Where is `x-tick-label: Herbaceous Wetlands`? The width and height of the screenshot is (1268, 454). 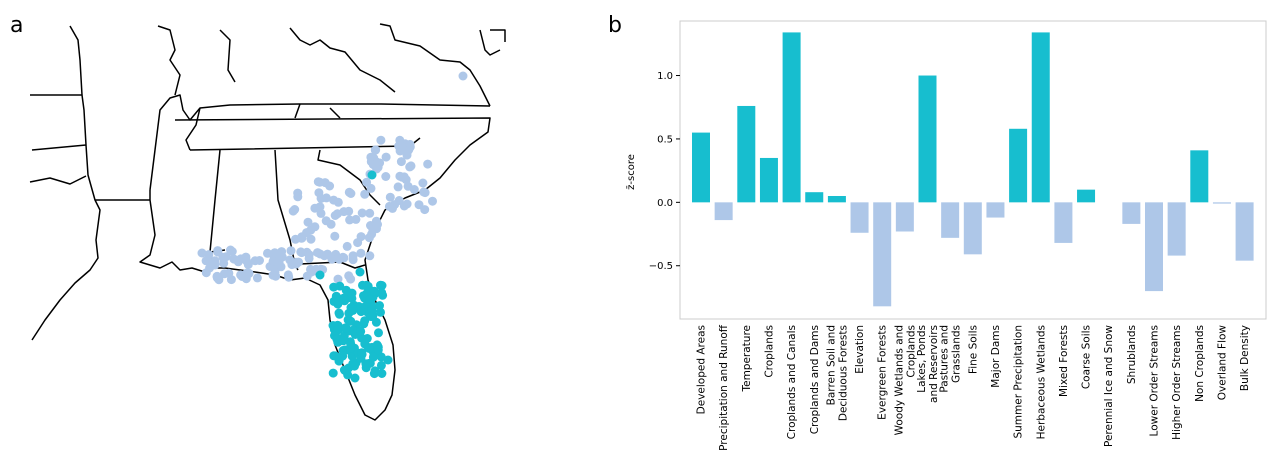
x-tick-label: Herbaceous Wetlands is located at coordinates (1041, 382).